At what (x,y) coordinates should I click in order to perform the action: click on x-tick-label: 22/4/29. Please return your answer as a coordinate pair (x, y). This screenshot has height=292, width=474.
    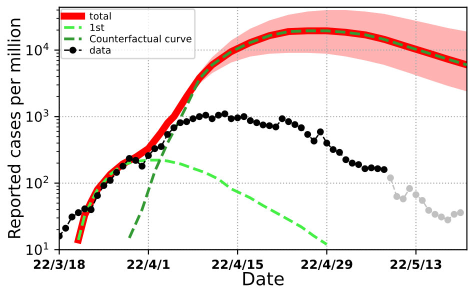
    Looking at the image, I should click on (326, 265).